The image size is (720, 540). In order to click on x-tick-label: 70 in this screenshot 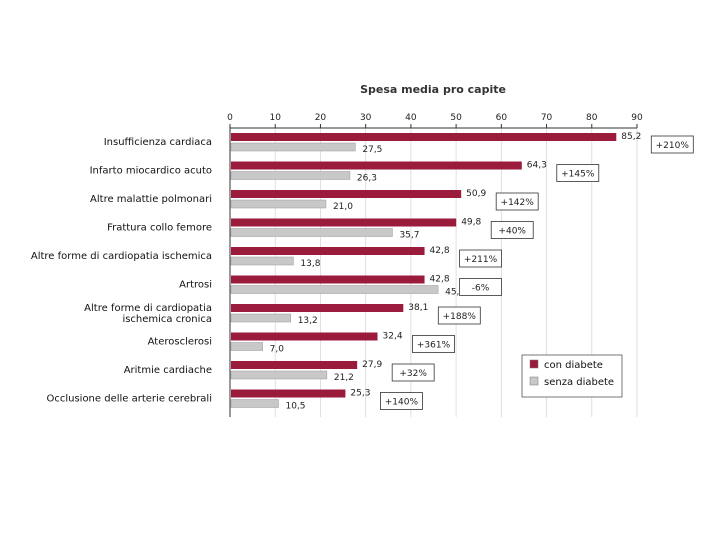, I will do `click(547, 118)`.